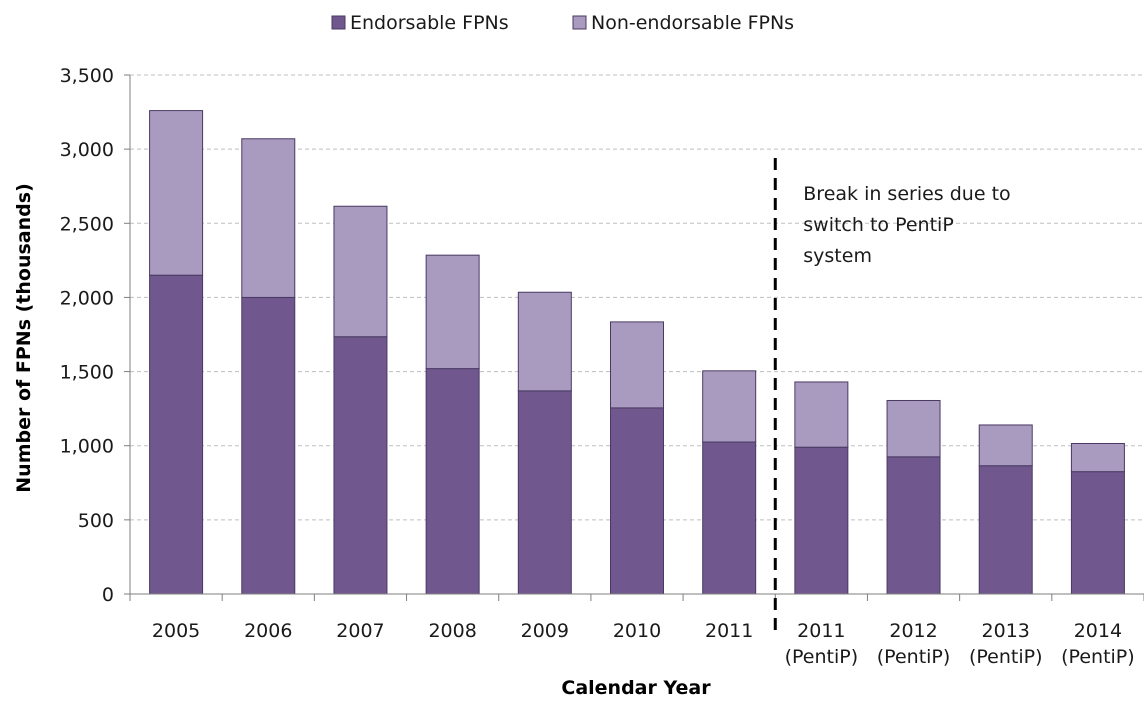 The image size is (1144, 704). I want to click on x-tick-label: 2007, so click(360, 631).